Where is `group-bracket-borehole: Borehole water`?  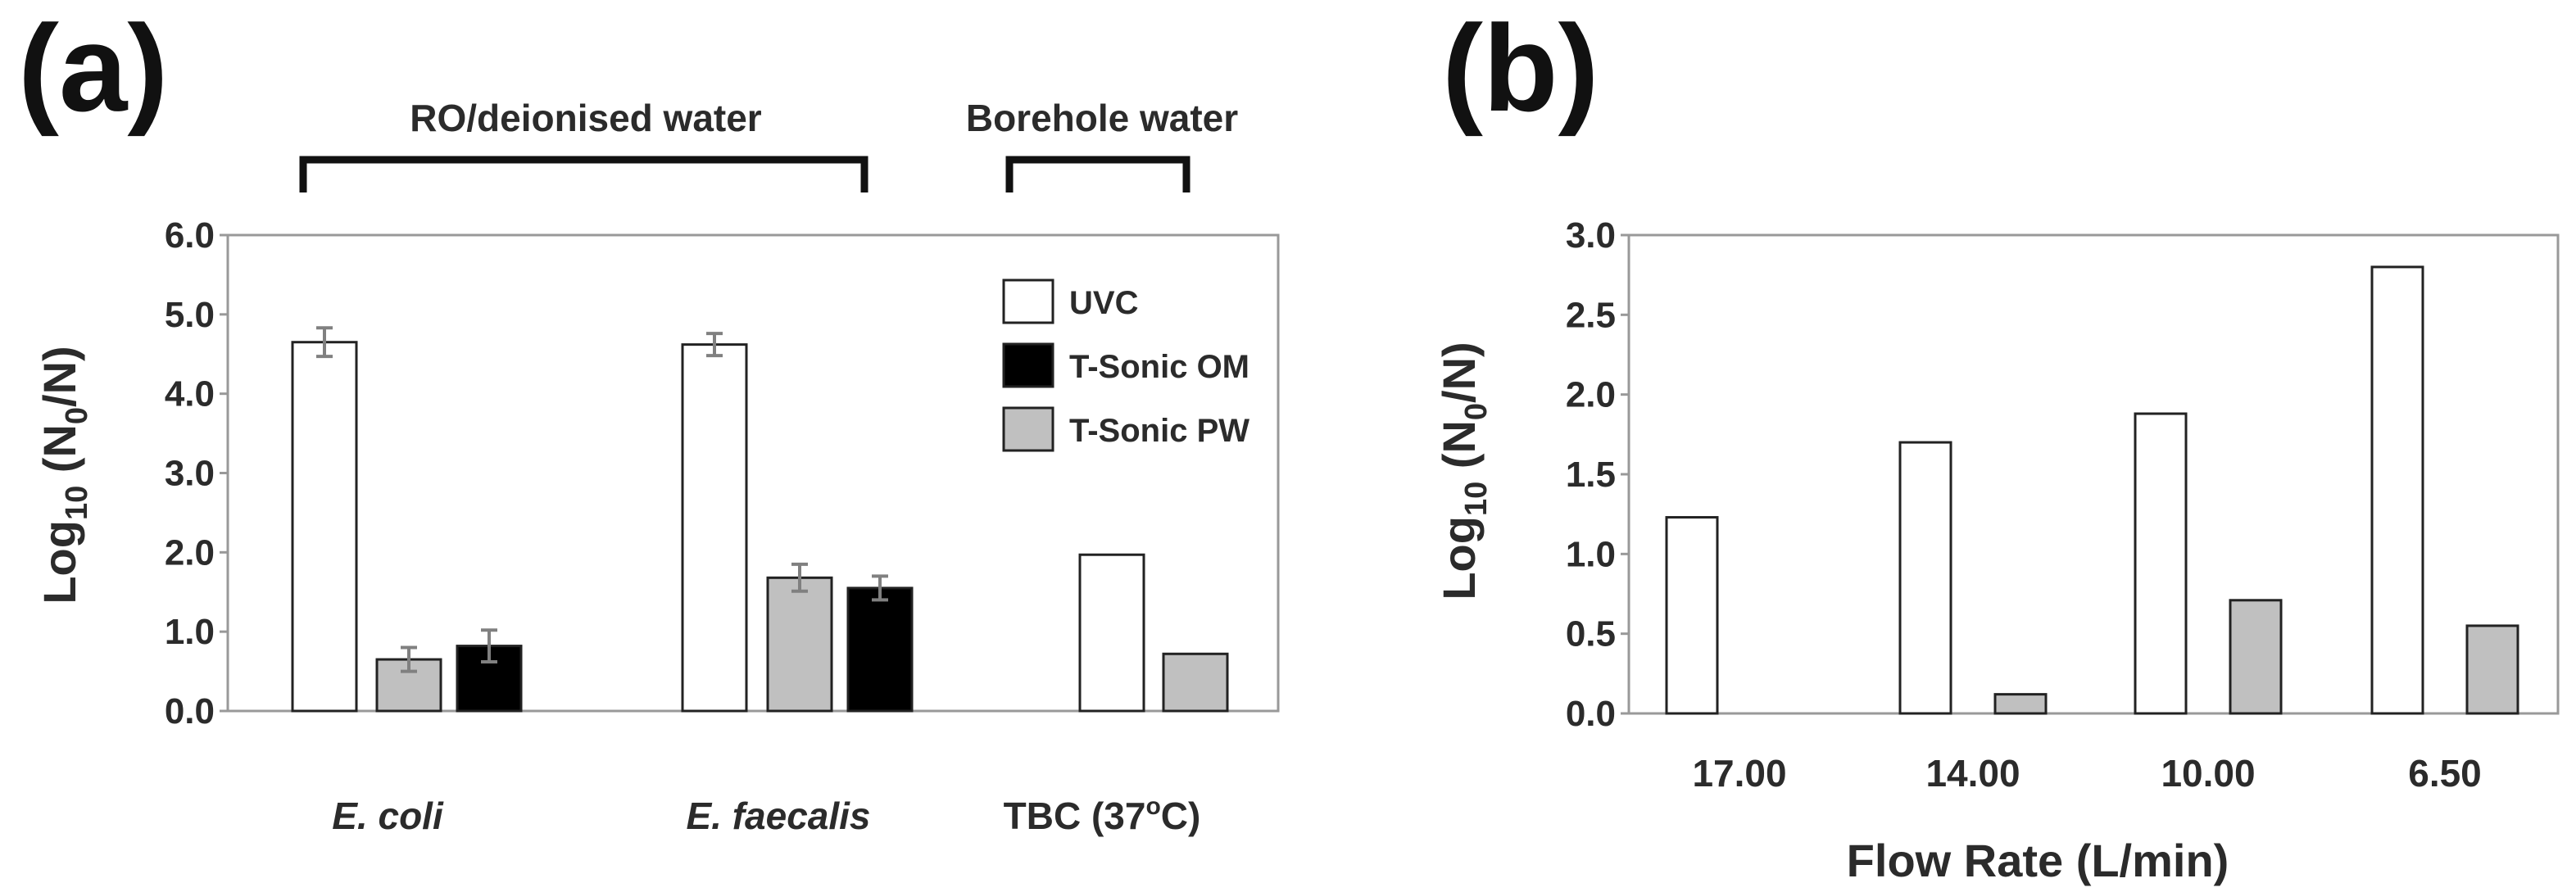 group-bracket-borehole: Borehole water is located at coordinates (1102, 144).